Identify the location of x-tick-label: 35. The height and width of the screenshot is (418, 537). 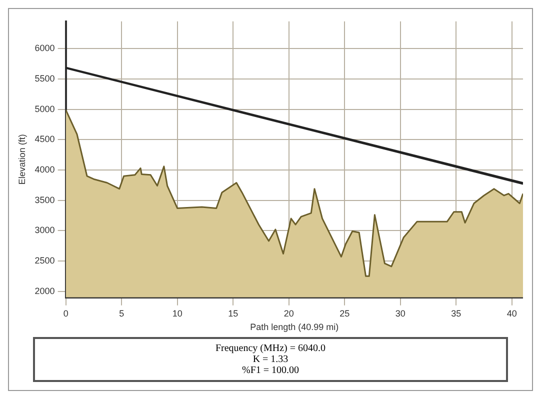
(456, 313).